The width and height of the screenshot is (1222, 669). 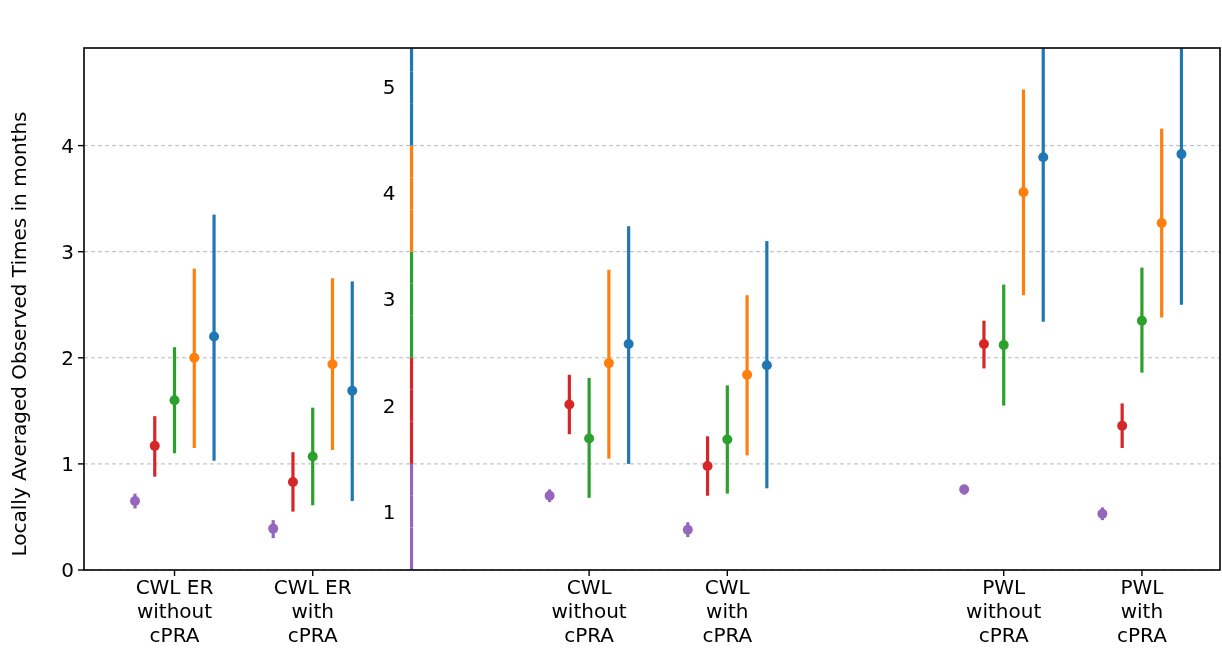 What do you see at coordinates (312, 611) in the screenshot?
I see `x-tick-label: CWL ER with cPRA` at bounding box center [312, 611].